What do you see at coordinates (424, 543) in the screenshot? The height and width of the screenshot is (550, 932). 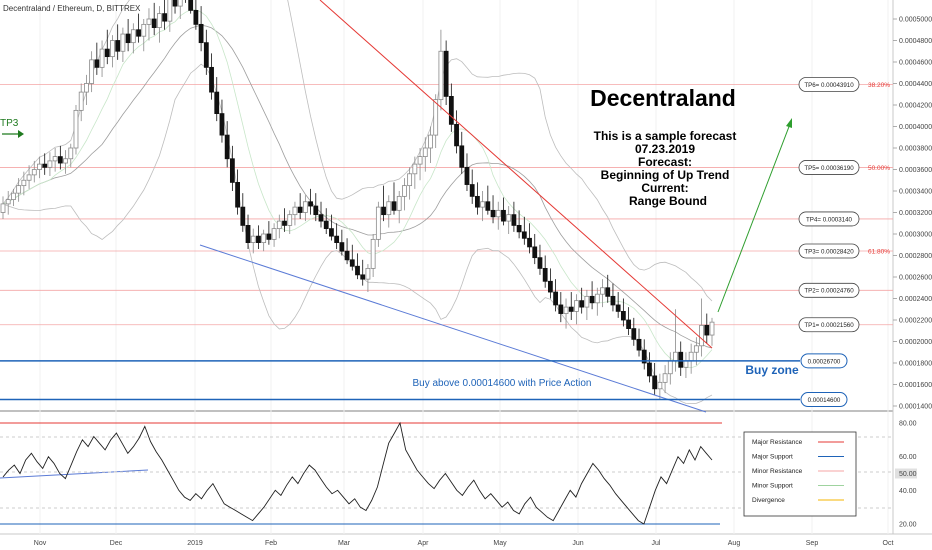 I see `time-axis-label: Apr` at bounding box center [424, 543].